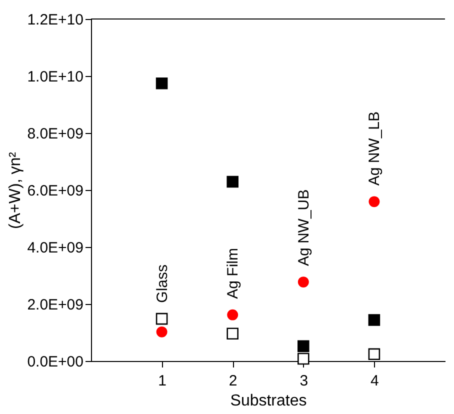 The image size is (454, 414). Describe the element at coordinates (375, 148) in the screenshot. I see `annotation: Ag NW_LB` at that location.